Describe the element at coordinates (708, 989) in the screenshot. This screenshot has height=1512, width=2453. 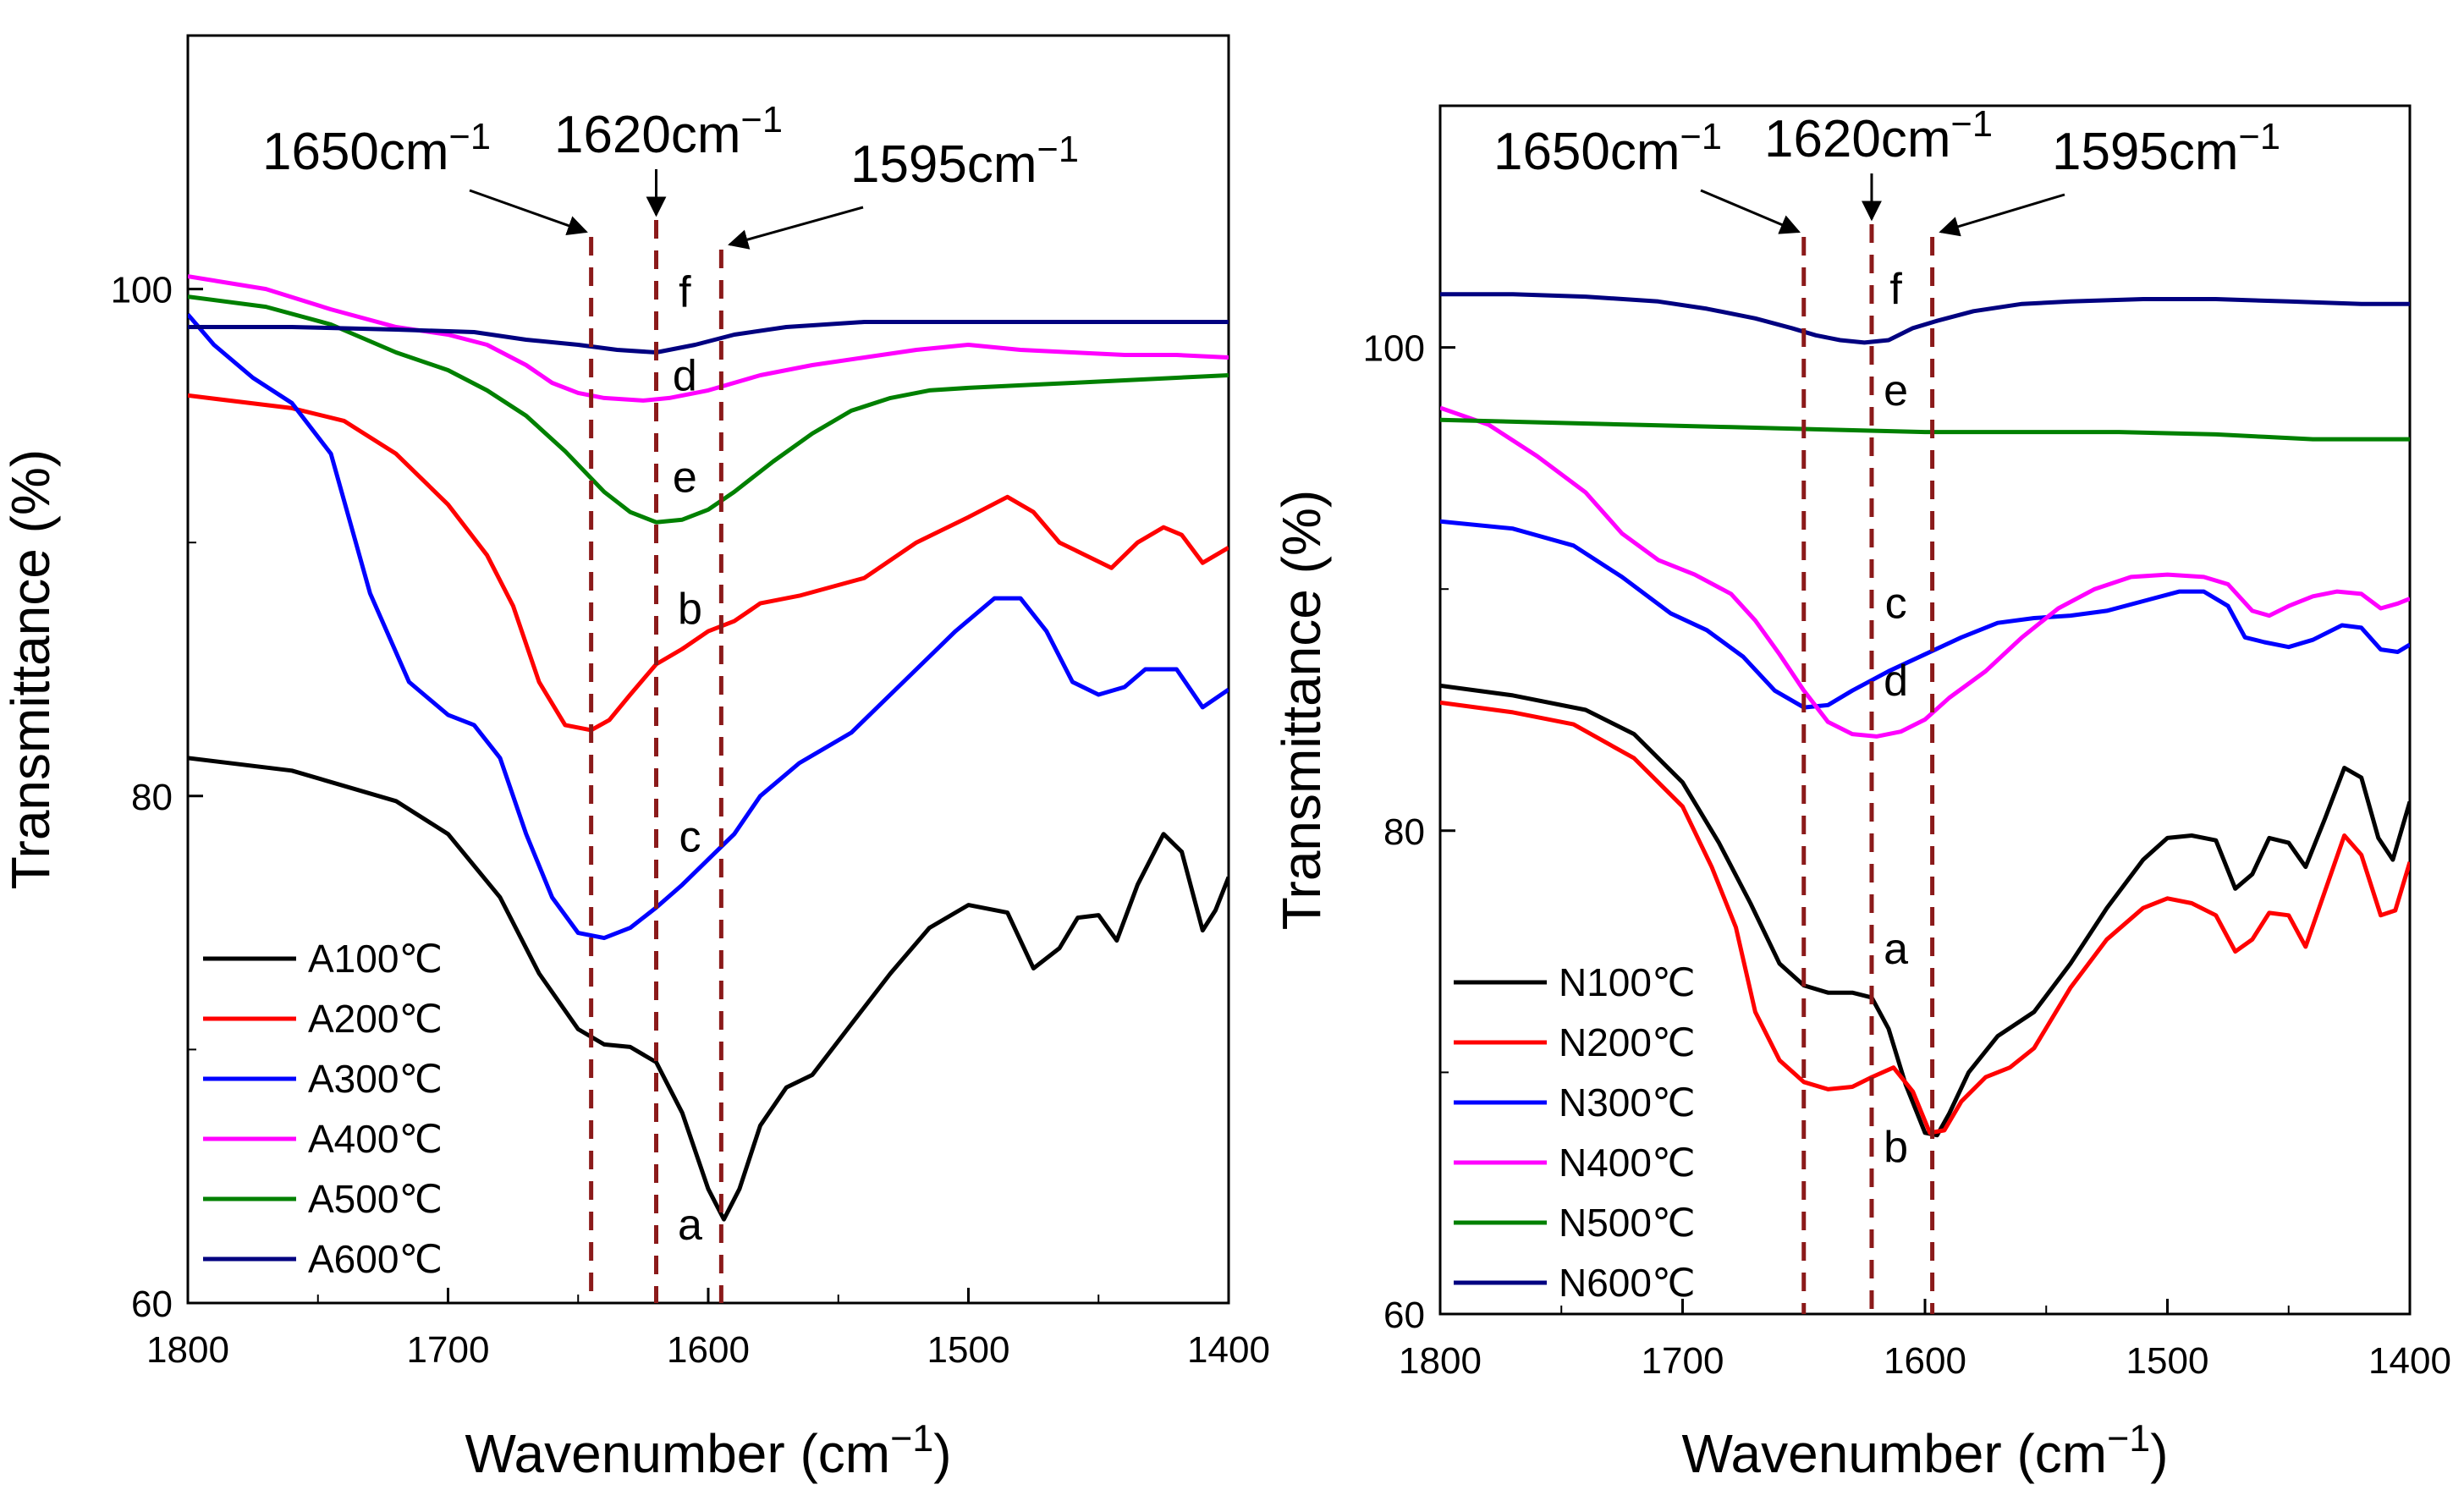
I see `series-line-A100℃` at that location.